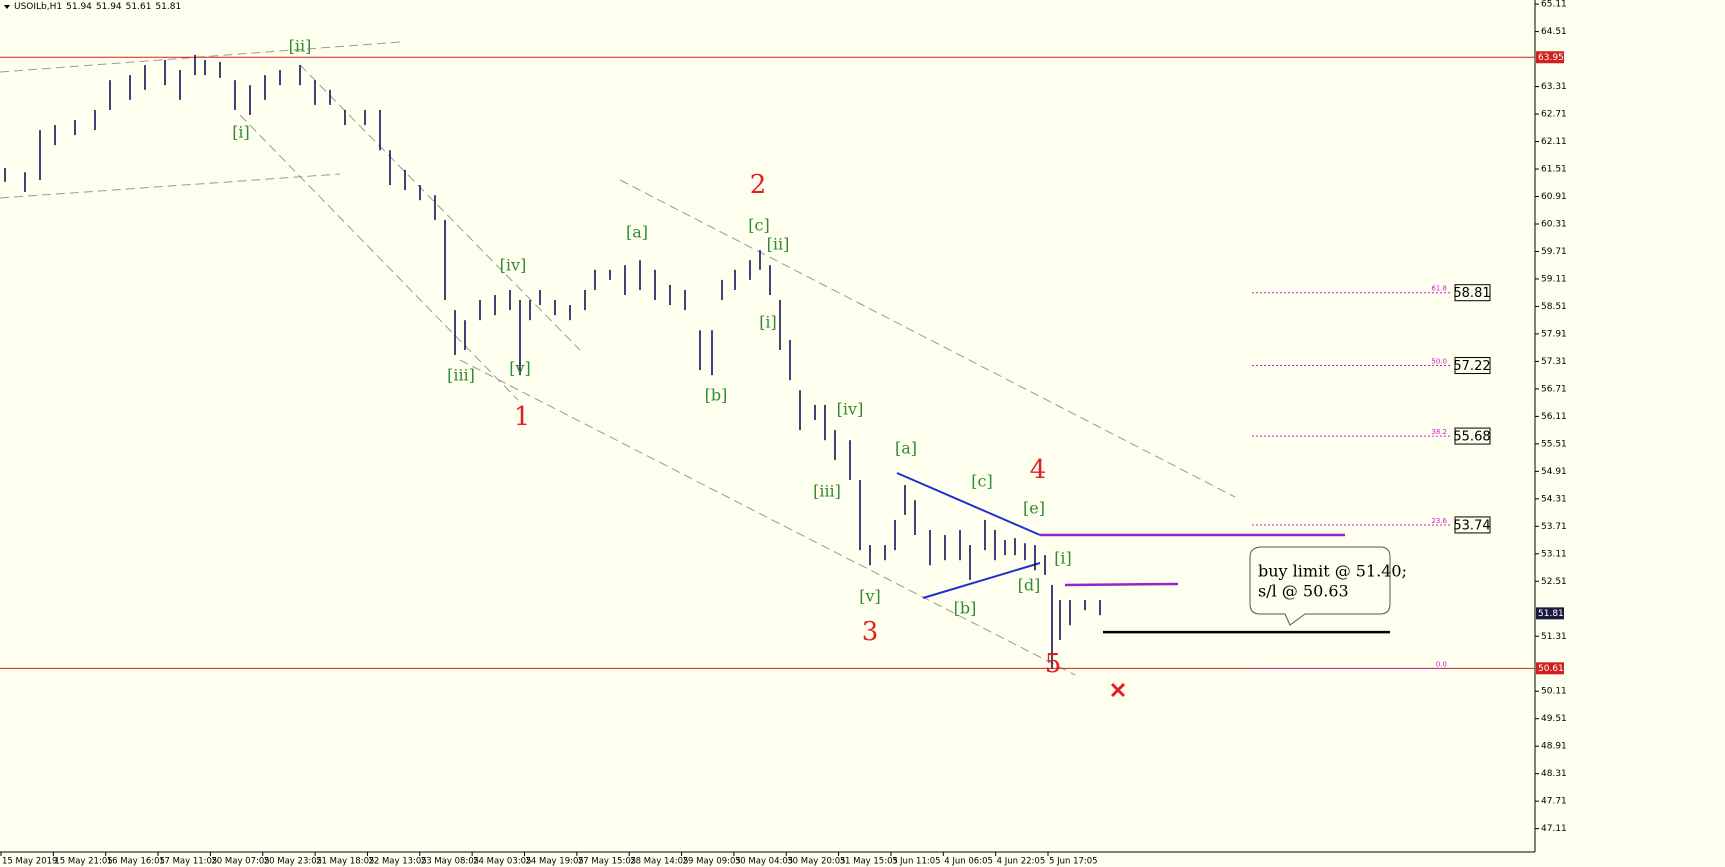  Describe the element at coordinates (1034, 508) in the screenshot. I see `minor-wave-label: [e]` at that location.